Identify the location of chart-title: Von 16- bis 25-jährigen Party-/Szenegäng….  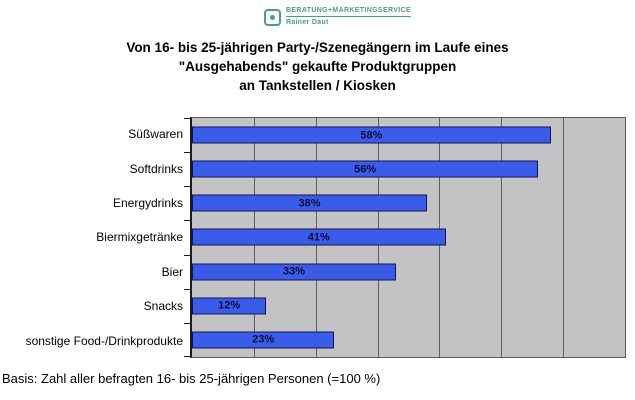
(317, 66).